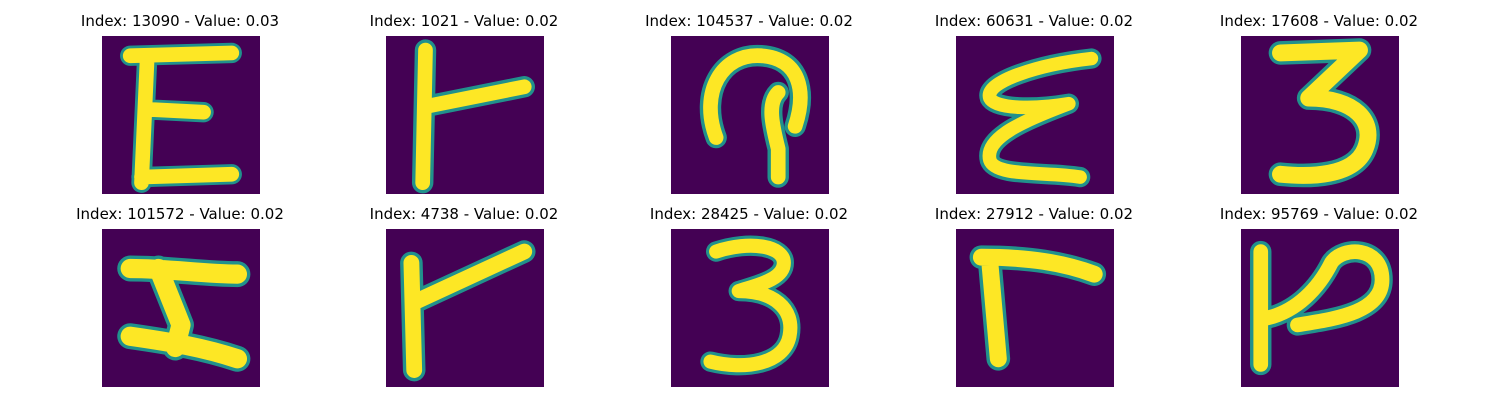 This screenshot has width=1500, height=400. I want to click on panel-title: Index: 1021 - Value: 0.02, so click(464, 21).